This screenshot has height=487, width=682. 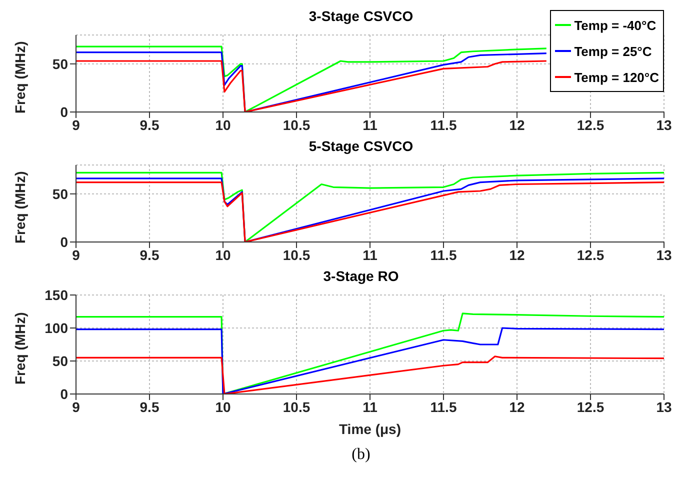 What do you see at coordinates (56, 328) in the screenshot?
I see `y-tick-label: 100` at bounding box center [56, 328].